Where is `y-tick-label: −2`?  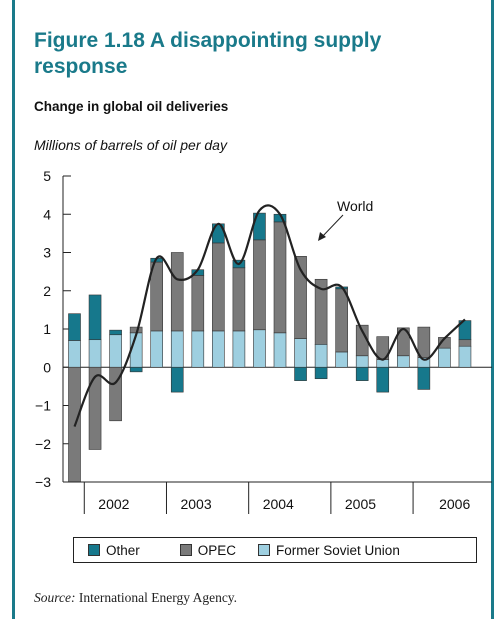
y-tick-label: −2 is located at coordinates (43, 444).